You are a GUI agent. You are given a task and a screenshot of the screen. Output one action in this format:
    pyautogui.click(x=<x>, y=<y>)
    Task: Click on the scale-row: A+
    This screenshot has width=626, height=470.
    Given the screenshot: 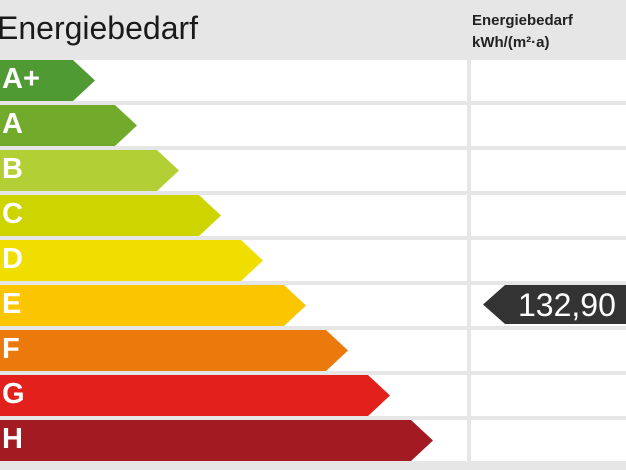 What is the action you would take?
    pyautogui.click(x=313, y=80)
    